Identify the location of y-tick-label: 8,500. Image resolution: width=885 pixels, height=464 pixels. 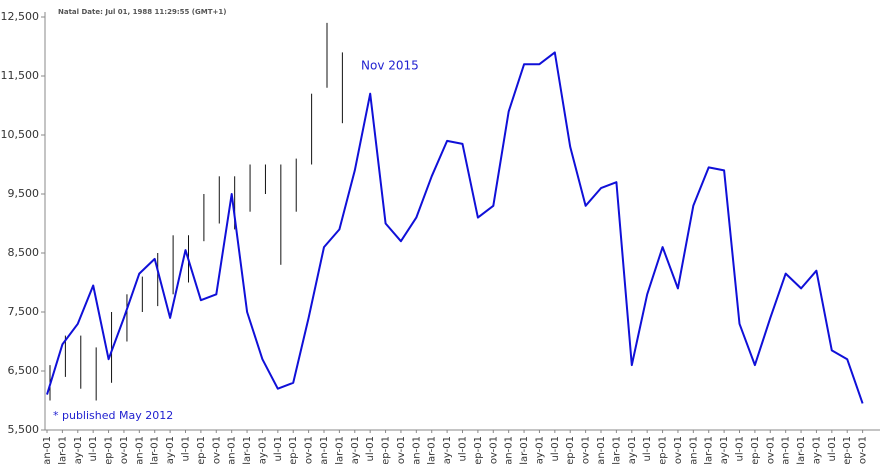
(24, 252).